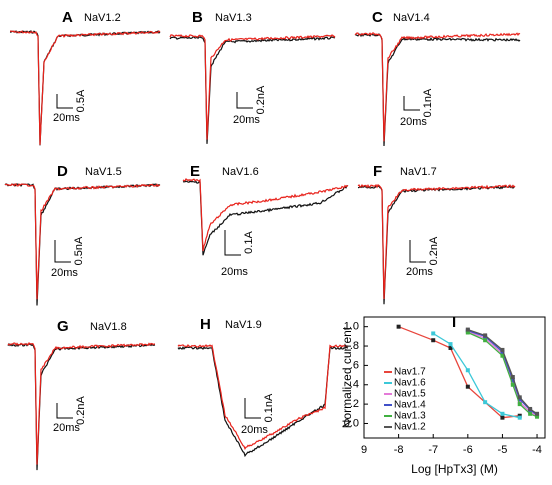  Describe the element at coordinates (205, 324) in the screenshot. I see `panel-letter: H` at that location.